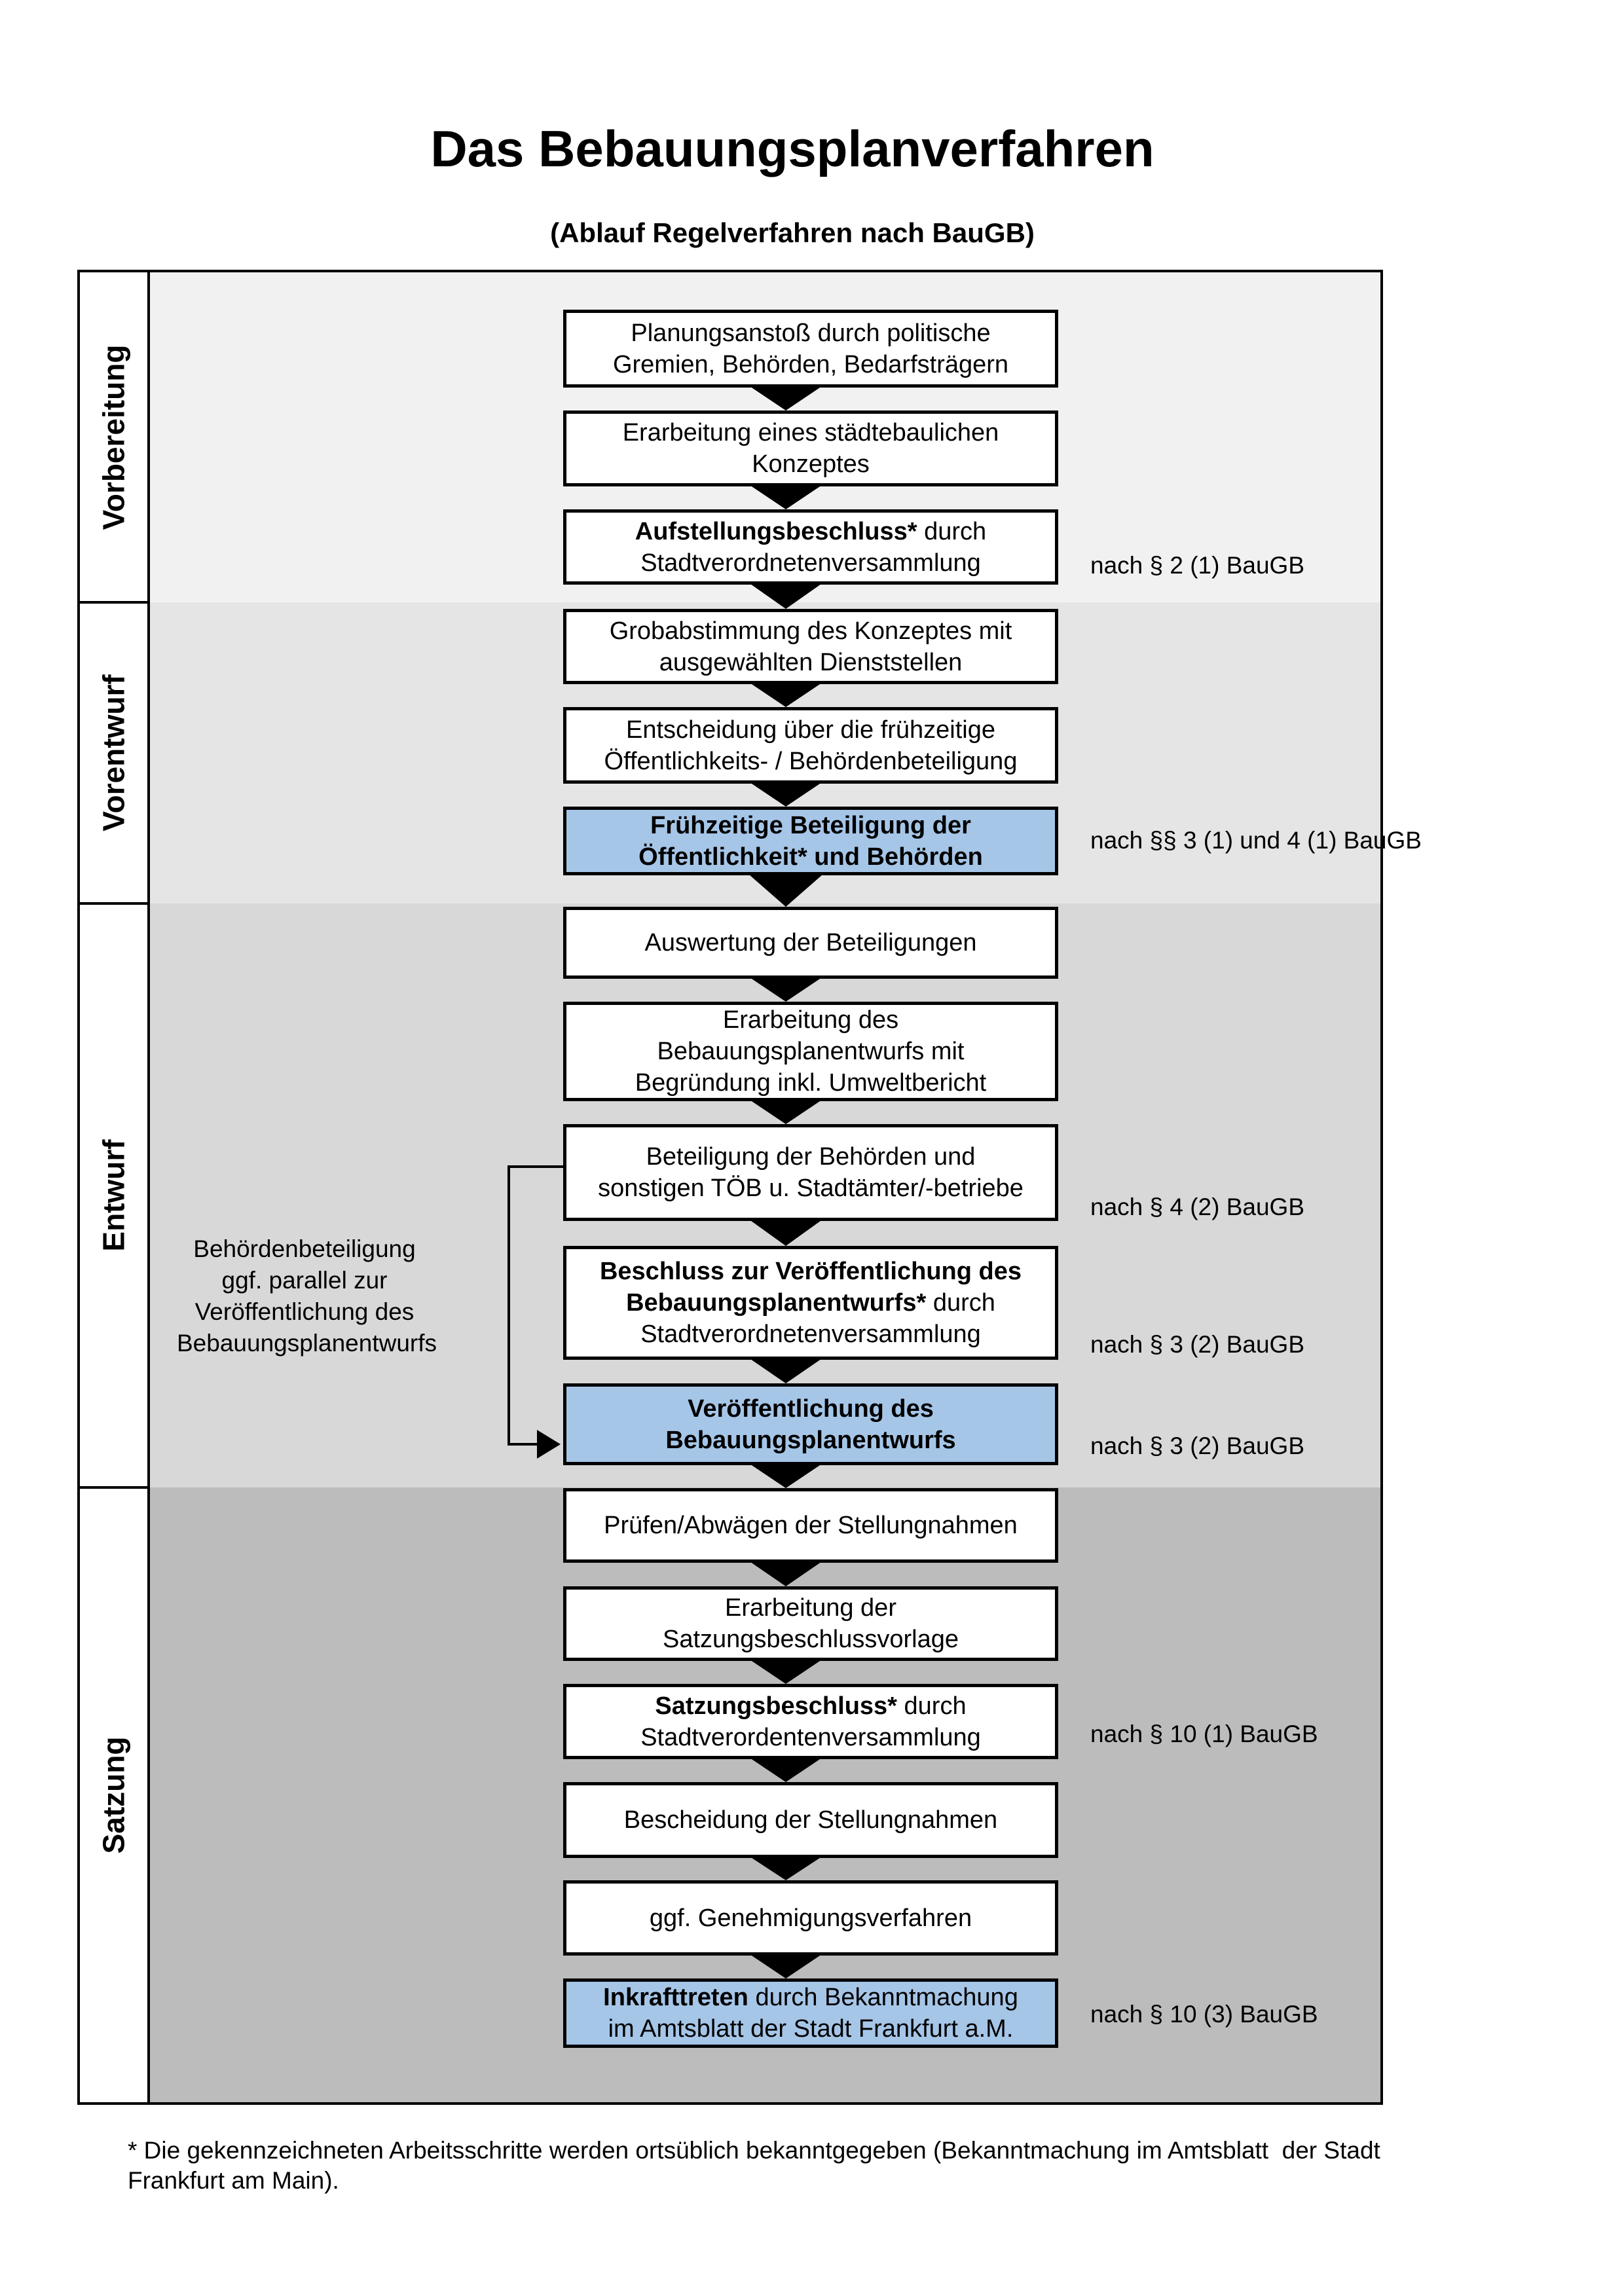  I want to click on flow-box-line: Öffentlichkeit* und Behörden, so click(810, 857).